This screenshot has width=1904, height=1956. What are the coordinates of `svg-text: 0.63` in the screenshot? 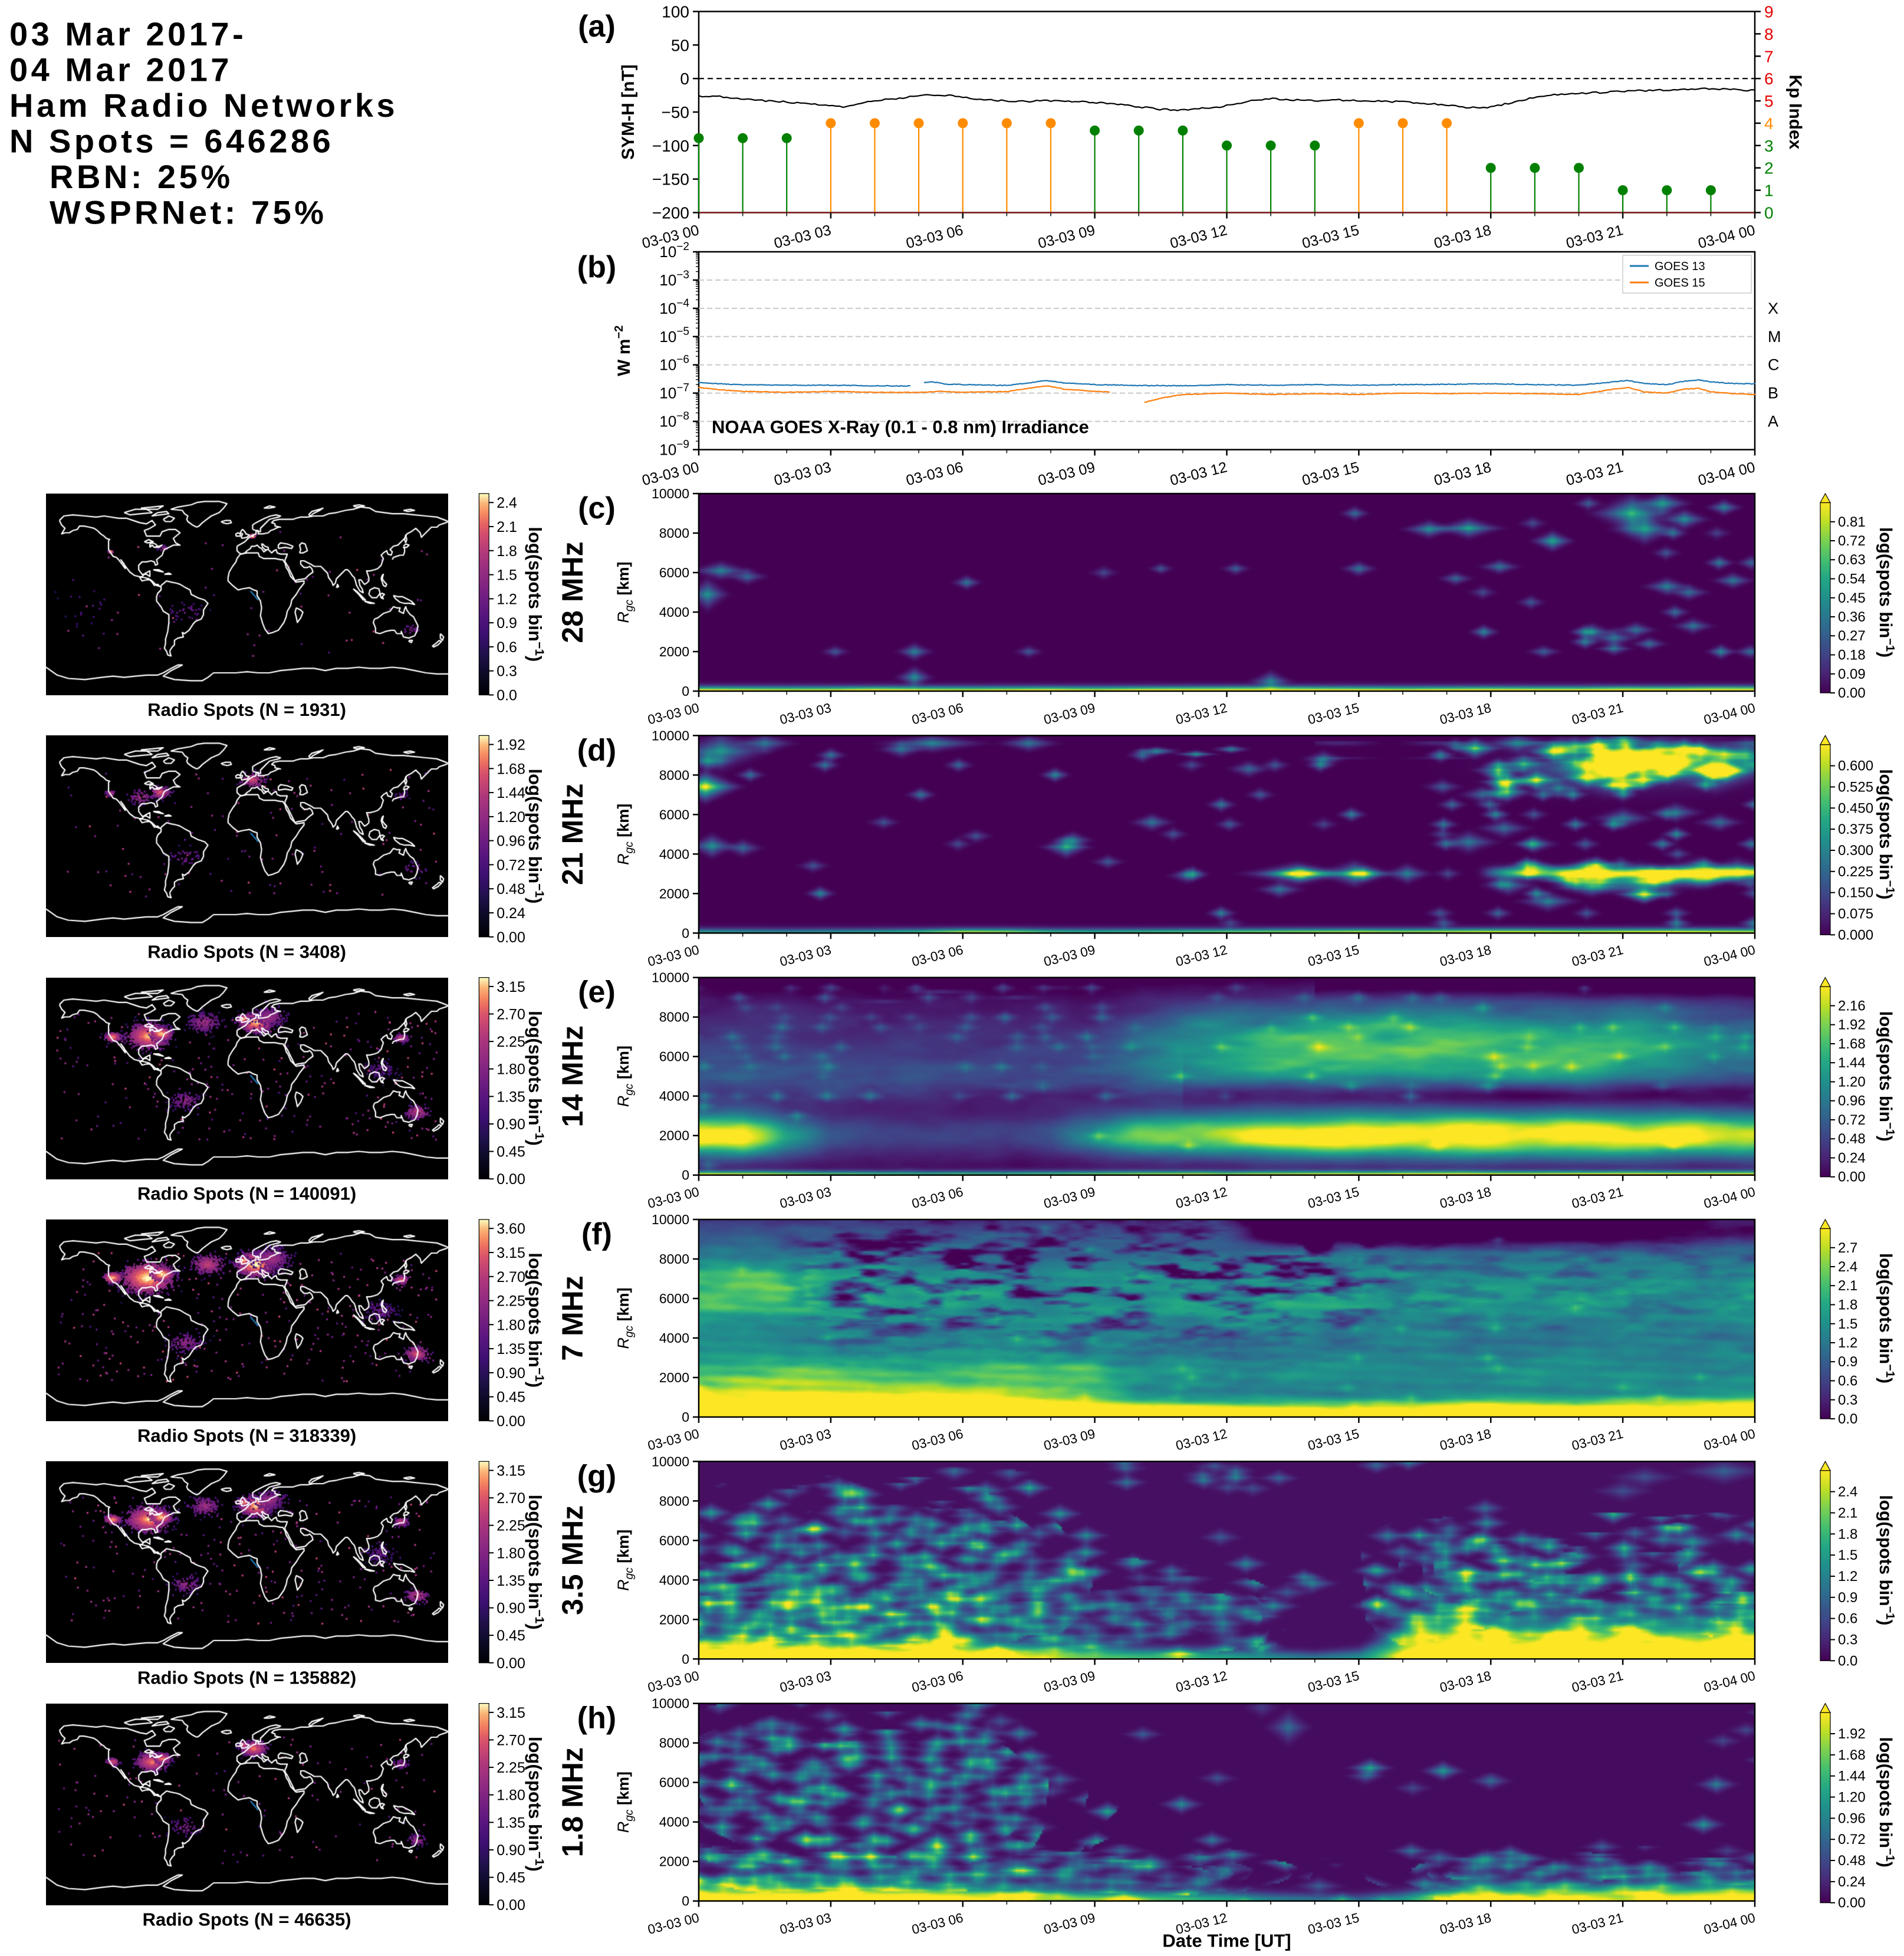 It's located at (1852, 560).